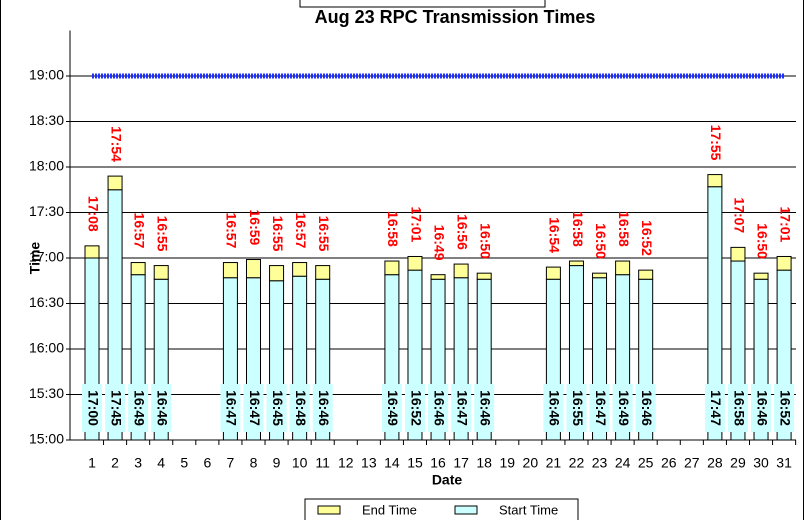 The height and width of the screenshot is (520, 804). What do you see at coordinates (46, 120) in the screenshot?
I see `y-tick-label: 18:30` at bounding box center [46, 120].